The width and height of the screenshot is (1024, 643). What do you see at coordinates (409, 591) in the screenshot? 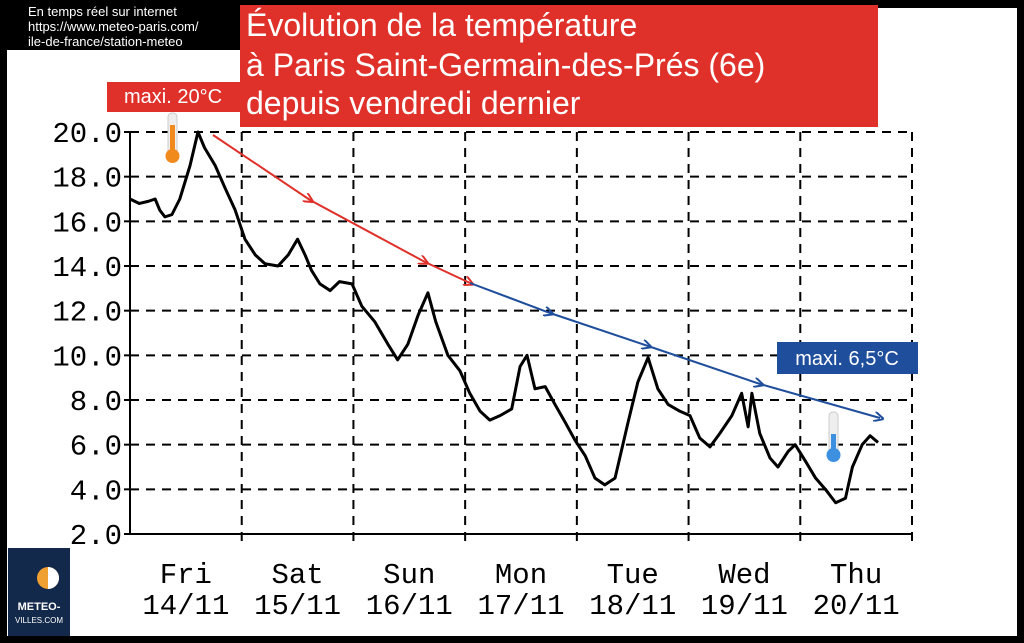
I see `x-tick-label: Sun 16/11` at bounding box center [409, 591].